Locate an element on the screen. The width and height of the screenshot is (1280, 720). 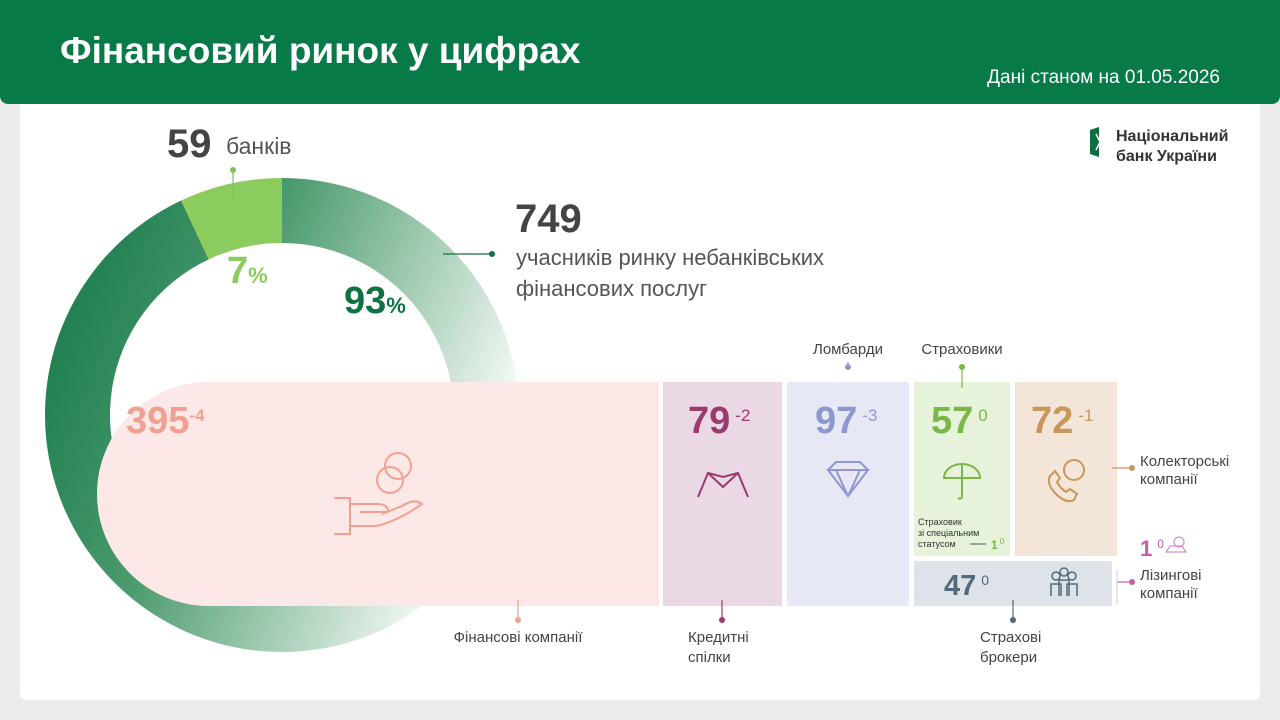
nonbank-share: 93% is located at coordinates (375, 301).